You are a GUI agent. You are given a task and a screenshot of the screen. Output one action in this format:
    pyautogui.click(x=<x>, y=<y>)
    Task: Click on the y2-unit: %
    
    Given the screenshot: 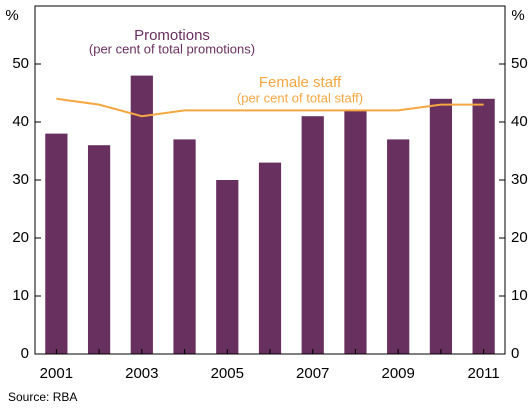 What is the action you would take?
    pyautogui.click(x=517, y=15)
    